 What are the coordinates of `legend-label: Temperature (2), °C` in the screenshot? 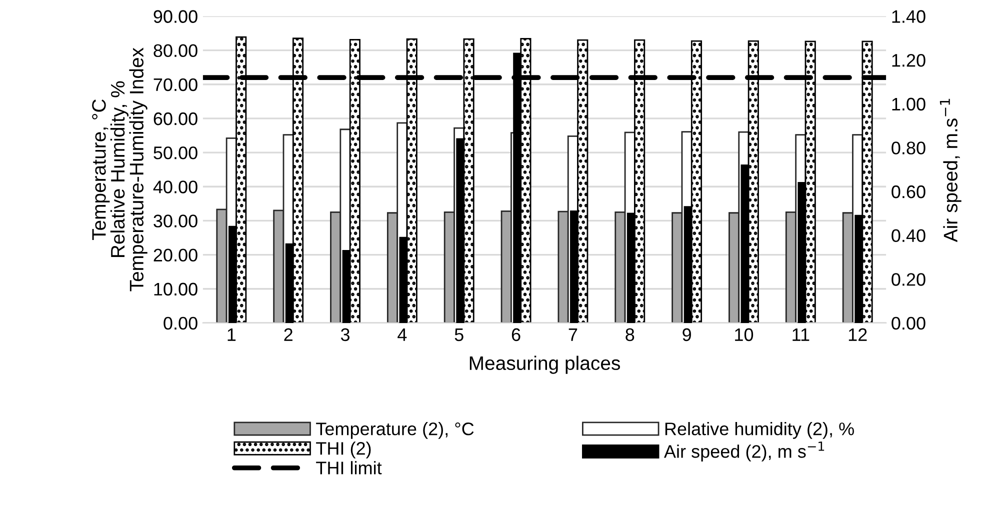 It's located at (395, 430).